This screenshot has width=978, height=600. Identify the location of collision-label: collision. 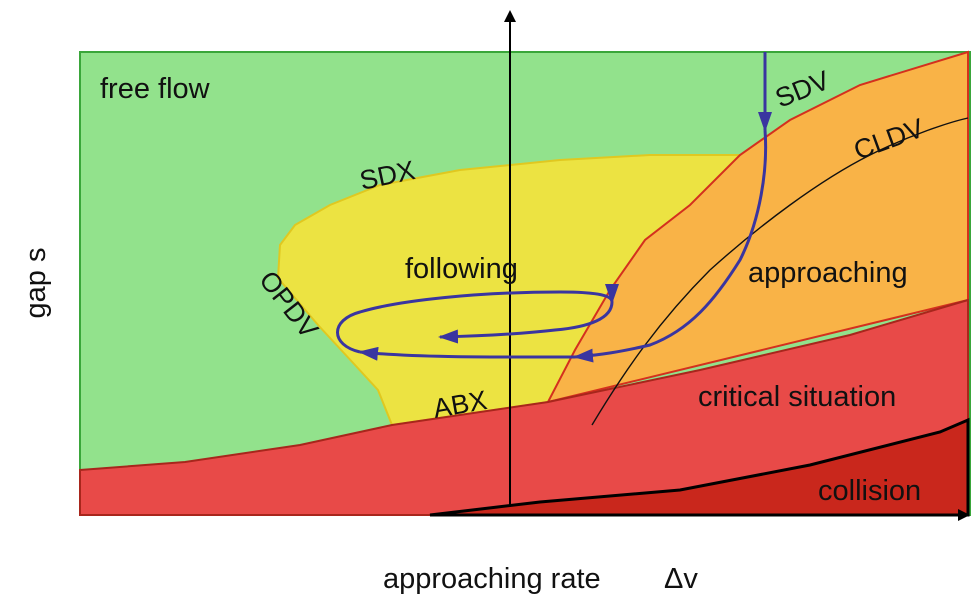
(869, 491).